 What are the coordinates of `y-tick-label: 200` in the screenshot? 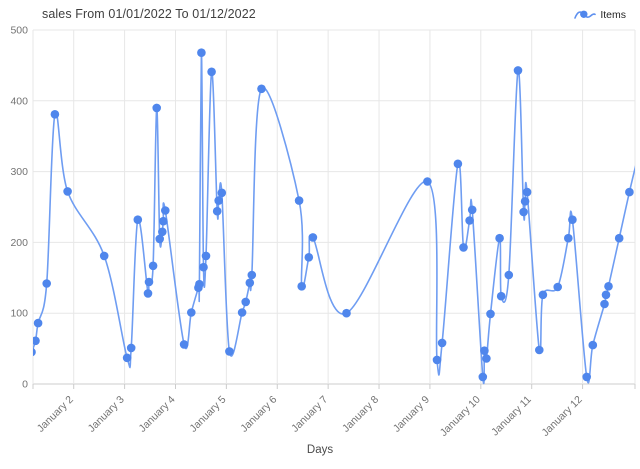 It's located at (19, 243).